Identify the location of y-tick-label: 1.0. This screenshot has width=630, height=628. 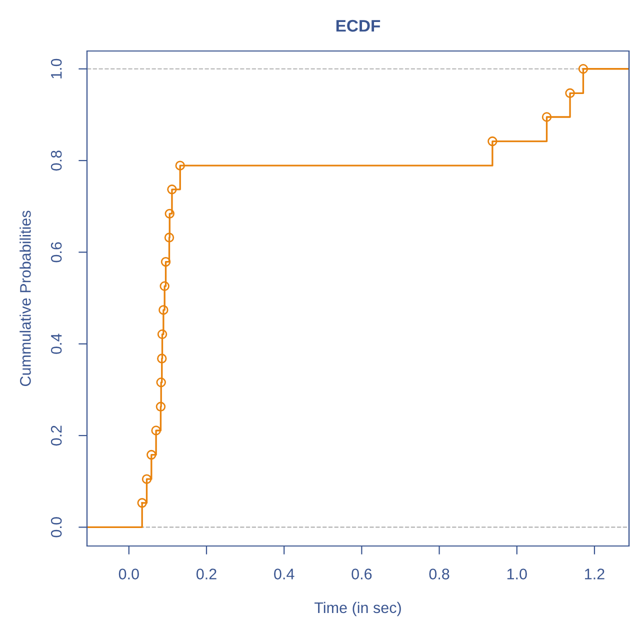
(56, 68).